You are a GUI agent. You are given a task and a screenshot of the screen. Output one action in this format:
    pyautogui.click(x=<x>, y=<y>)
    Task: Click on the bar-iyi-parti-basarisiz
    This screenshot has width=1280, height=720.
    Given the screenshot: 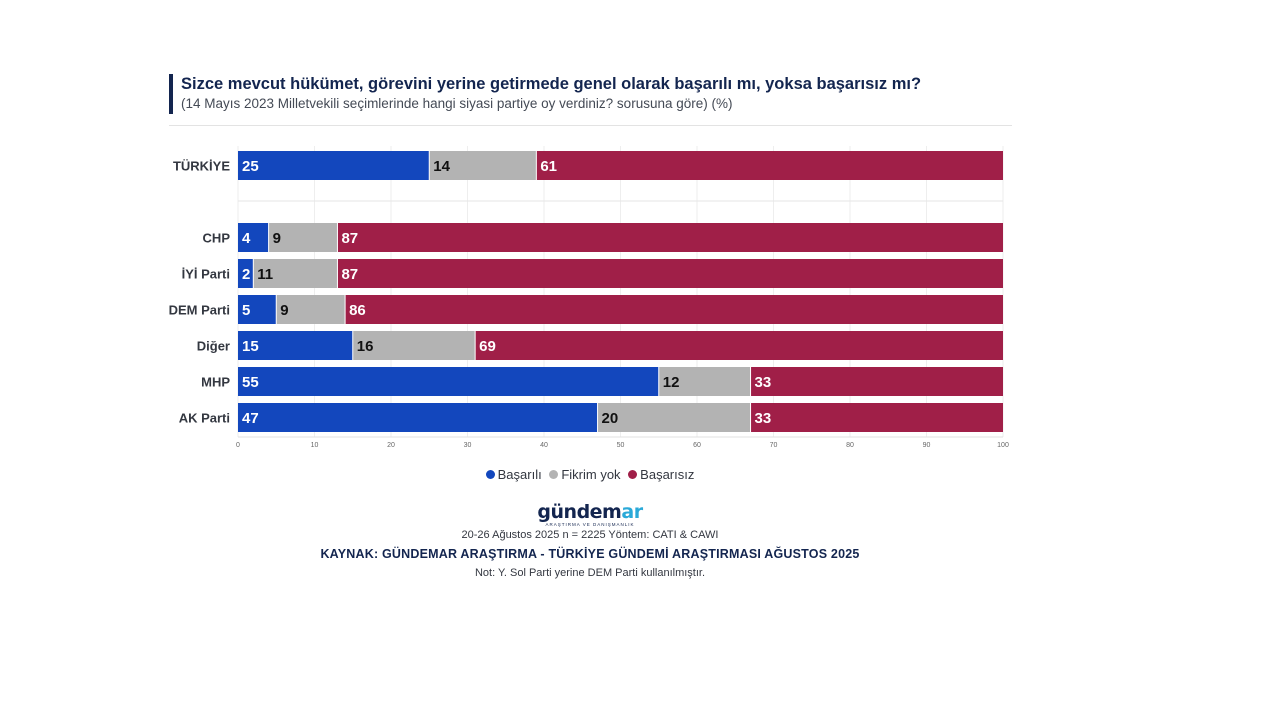 What is the action you would take?
    pyautogui.click(x=670, y=273)
    